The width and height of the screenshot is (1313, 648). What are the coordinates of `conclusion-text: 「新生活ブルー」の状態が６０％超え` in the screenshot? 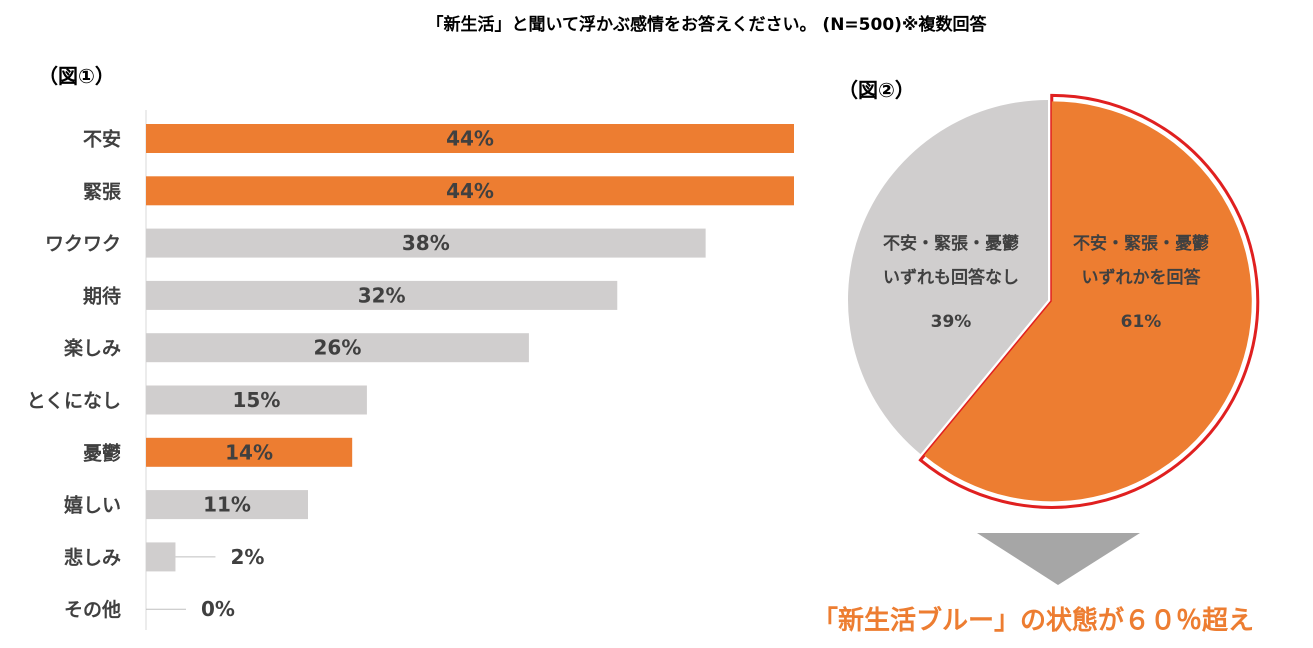 It's located at (1033, 621).